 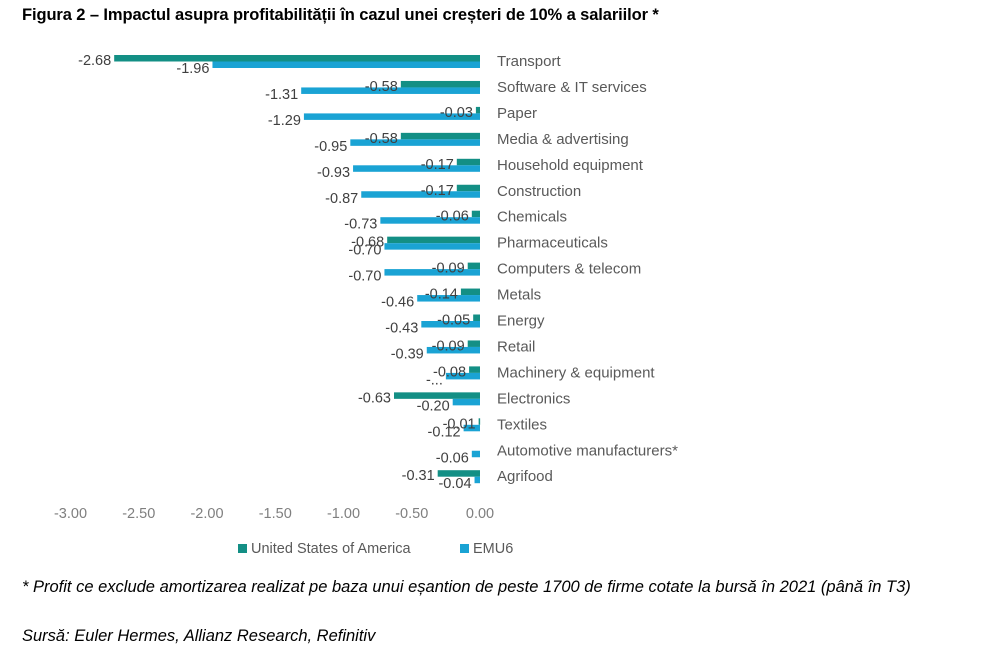 What do you see at coordinates (242, 548) in the screenshot?
I see `legend-swatch-usa` at bounding box center [242, 548].